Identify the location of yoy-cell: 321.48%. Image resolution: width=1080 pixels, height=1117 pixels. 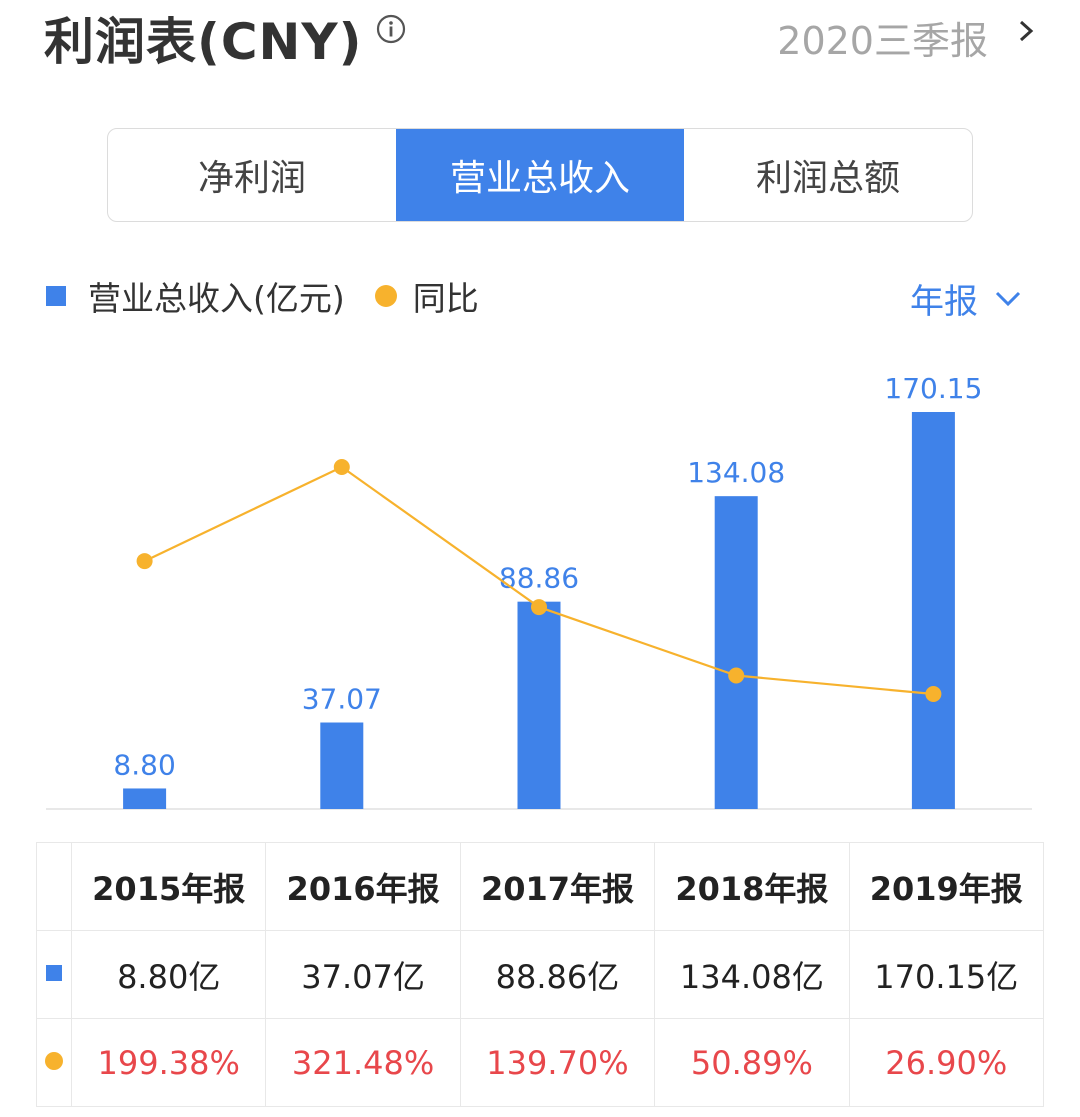
(363, 1062).